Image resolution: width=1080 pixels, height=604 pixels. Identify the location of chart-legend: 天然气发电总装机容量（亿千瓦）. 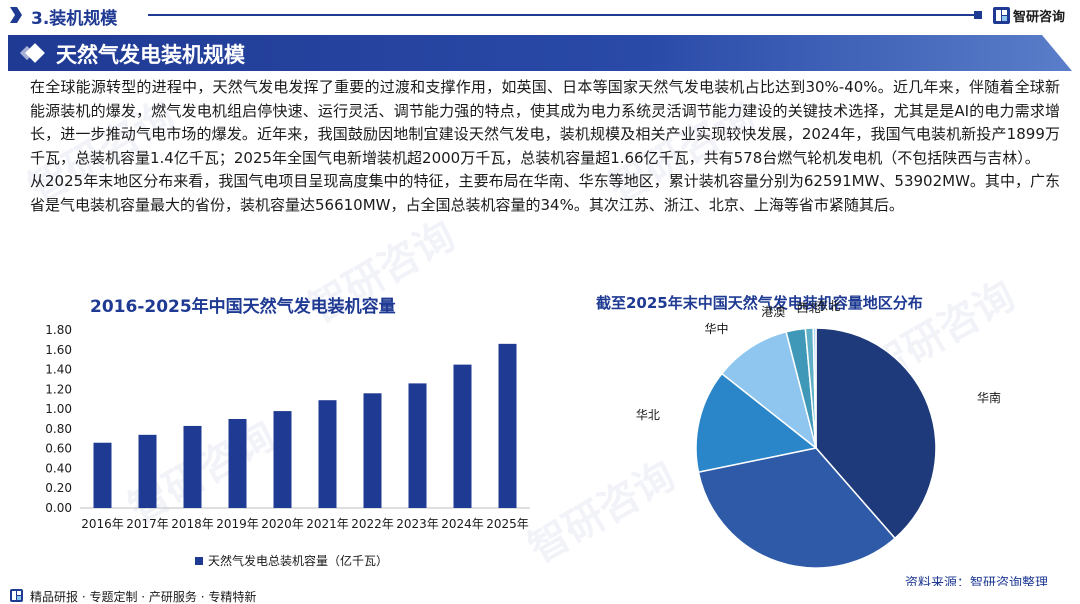
(291, 560).